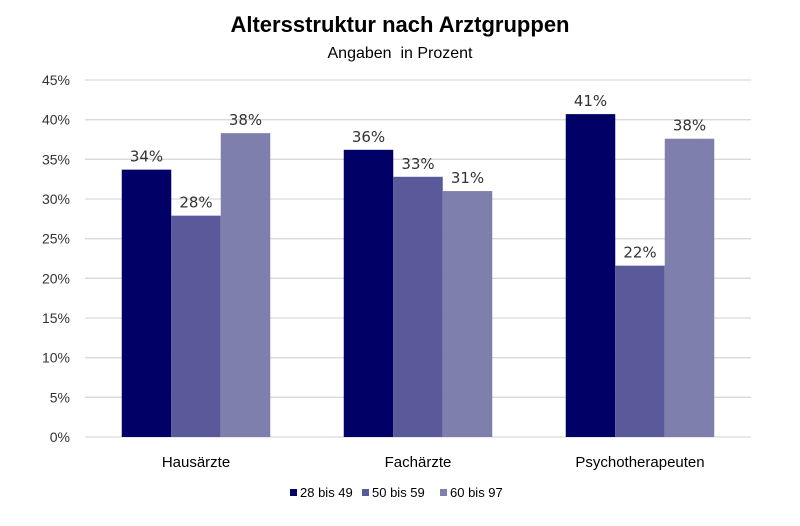  Describe the element at coordinates (399, 24) in the screenshot. I see `chart-title: Altersstruktur nach Arztgruppen` at that location.